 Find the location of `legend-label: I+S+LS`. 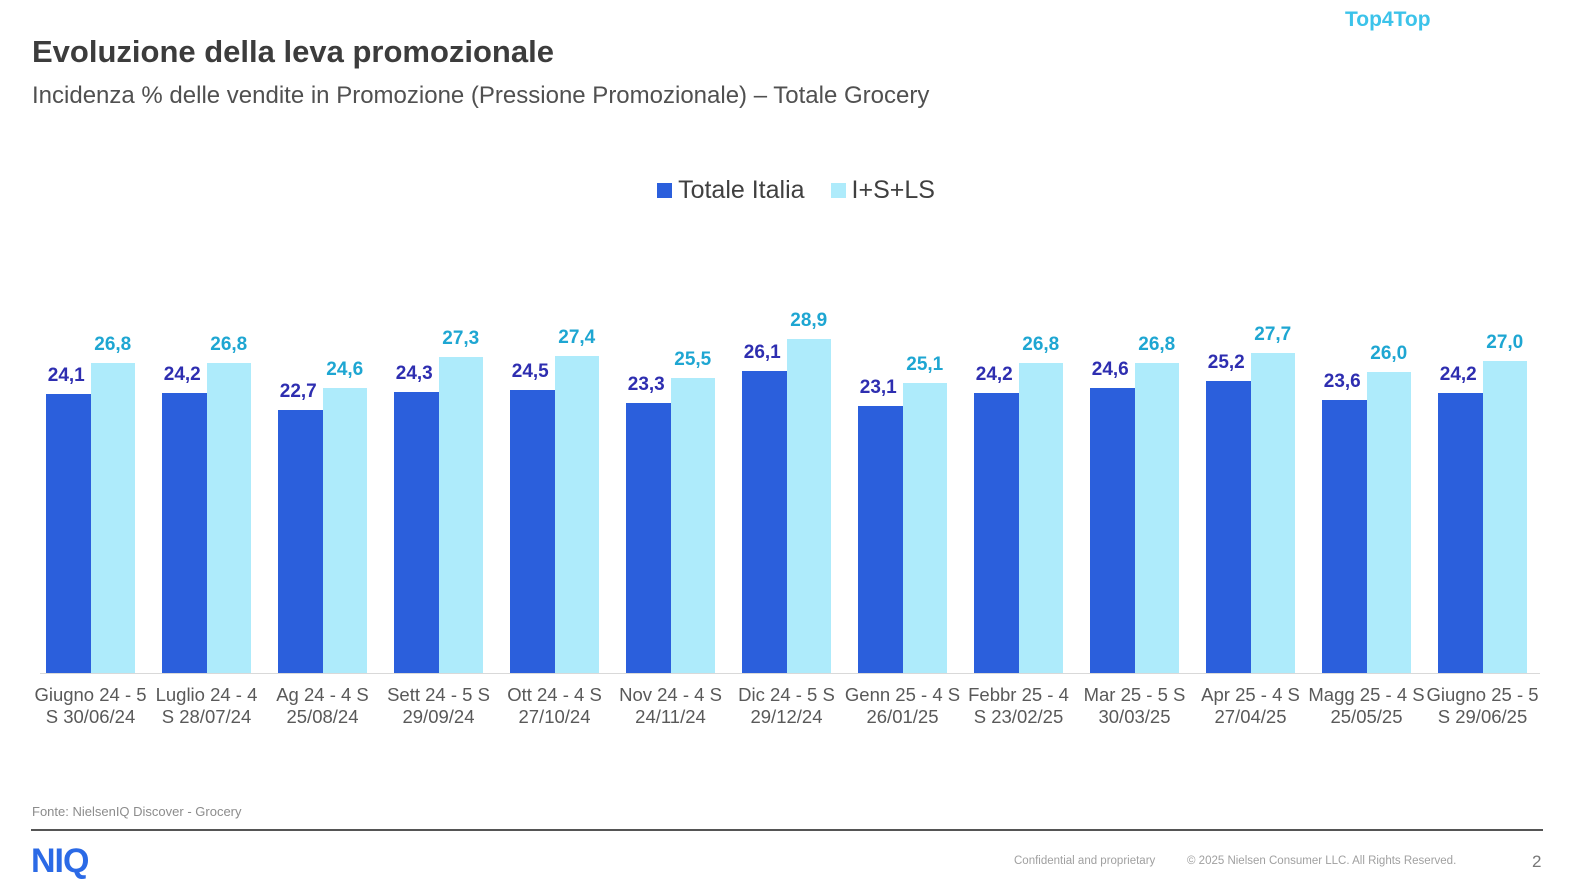

legend-label: I+S+LS is located at coordinates (893, 190).